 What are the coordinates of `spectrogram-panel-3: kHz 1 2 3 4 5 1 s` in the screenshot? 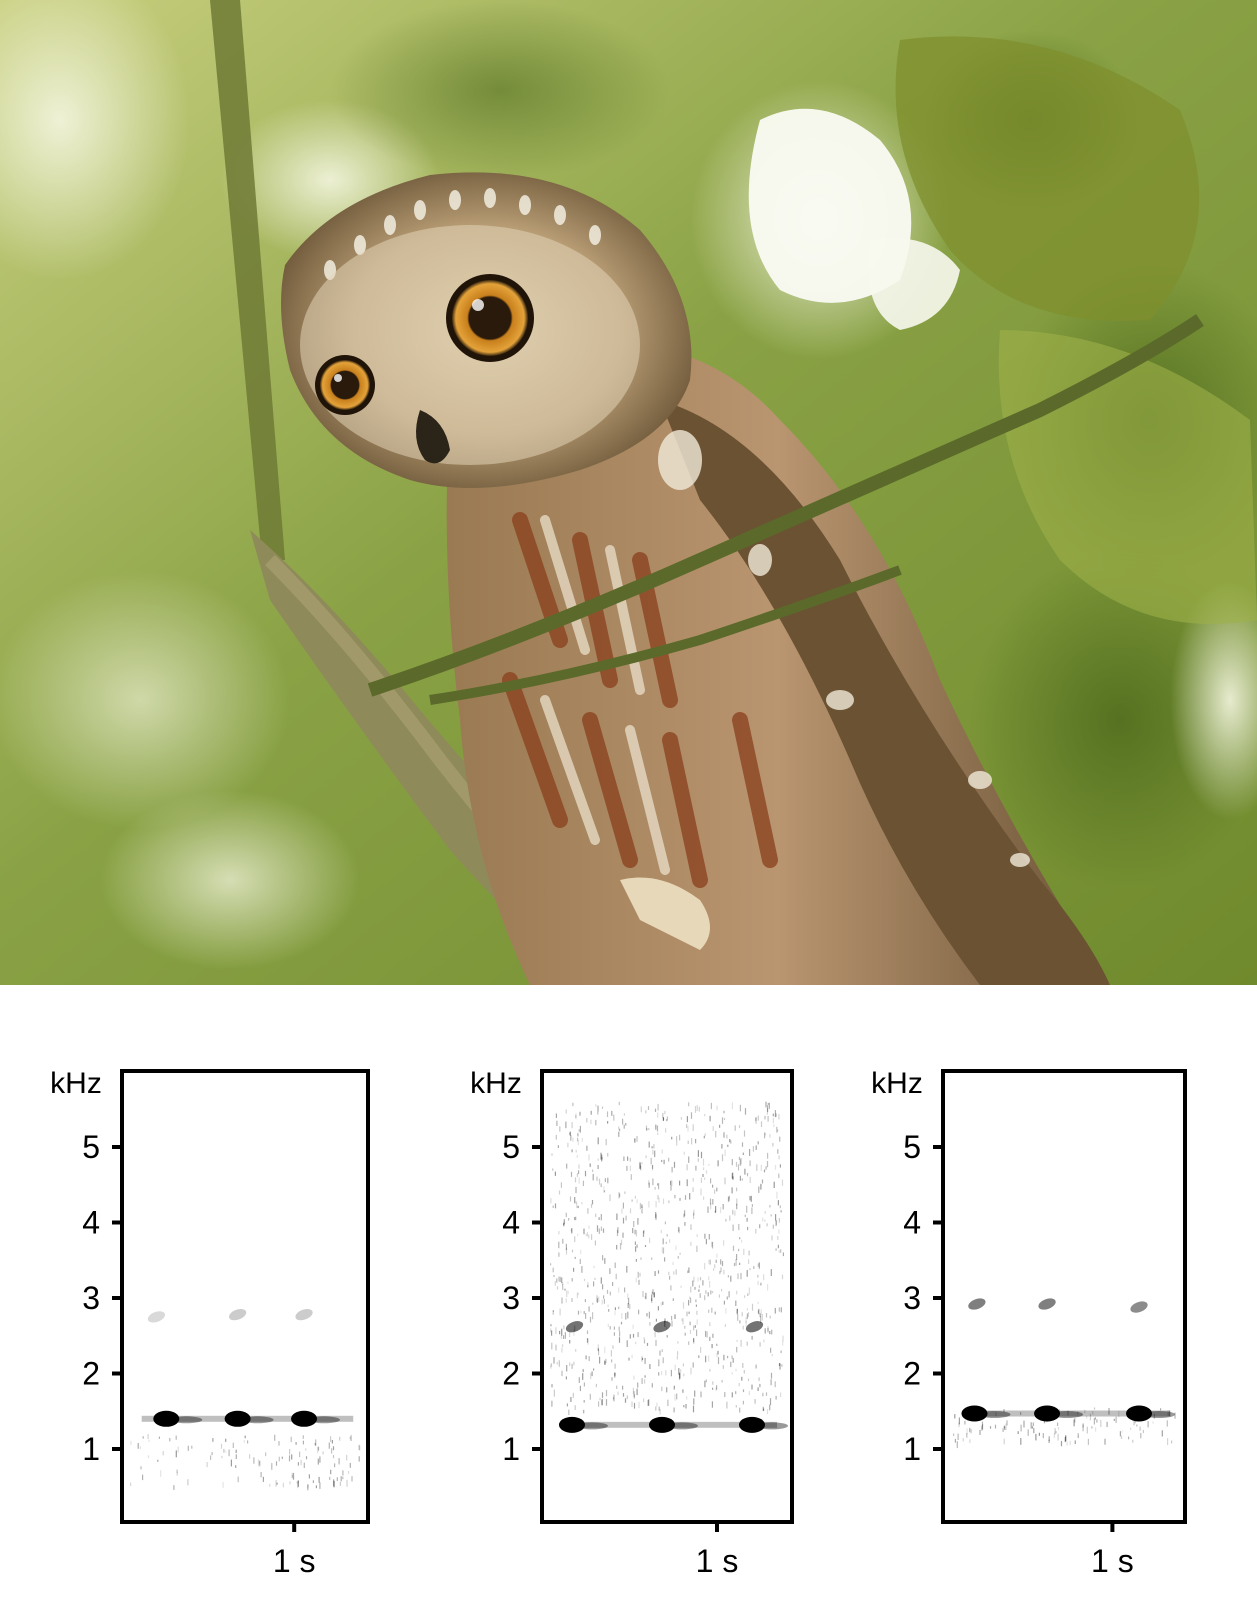 It's located at (1029, 1323).